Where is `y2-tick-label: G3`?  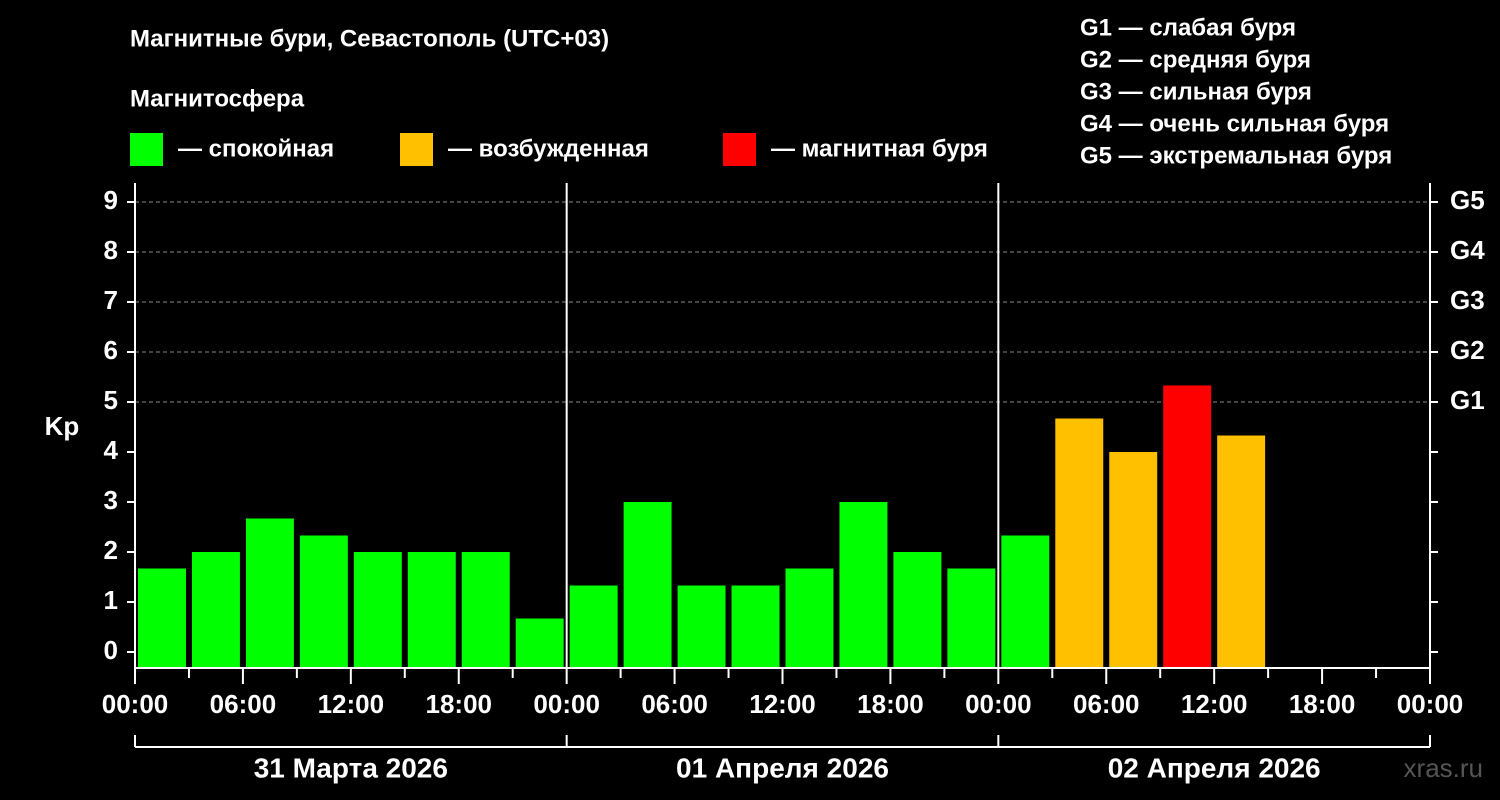 y2-tick-label: G3 is located at coordinates (1467, 300).